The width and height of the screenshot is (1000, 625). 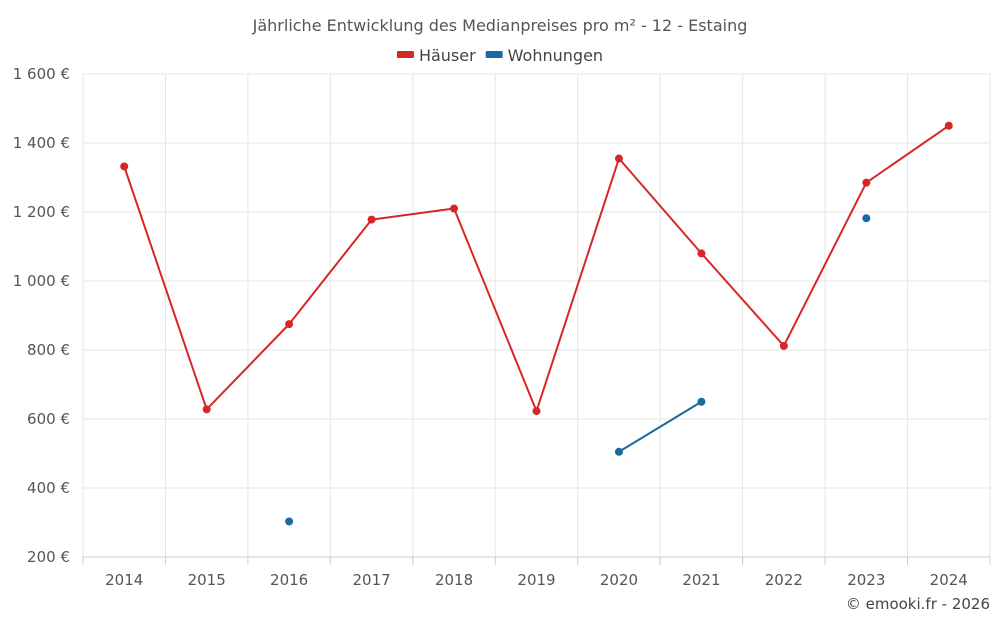 I want to click on series-line, so click(x=660, y=426).